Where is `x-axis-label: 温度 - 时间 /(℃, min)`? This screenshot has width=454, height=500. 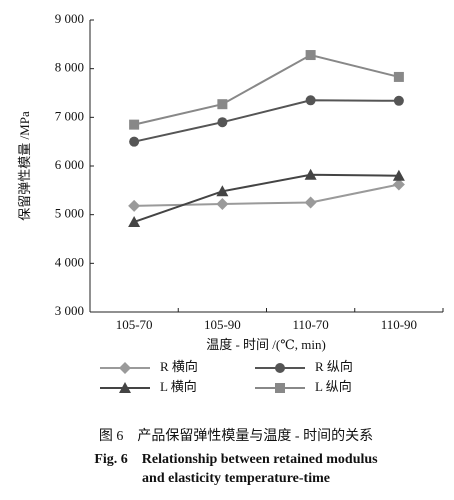 x-axis-label: 温度 - 时间 /(℃, min) is located at coordinates (266, 344).